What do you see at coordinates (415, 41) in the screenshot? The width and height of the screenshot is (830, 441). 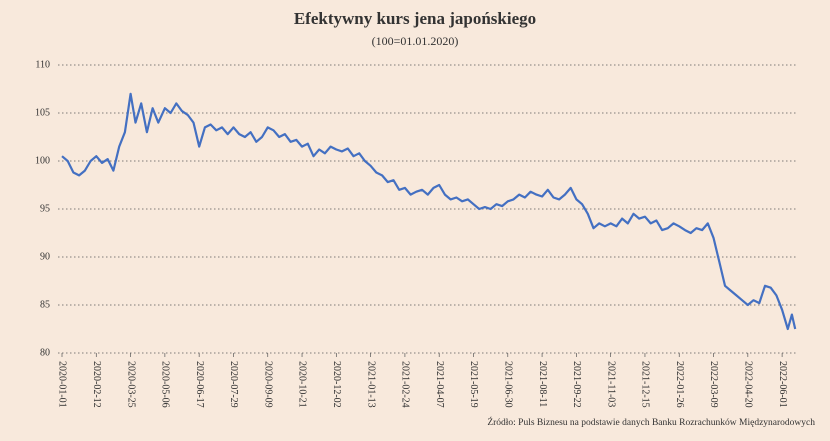 I see `chart-subtitle: (100=01.01.2020)` at bounding box center [415, 41].